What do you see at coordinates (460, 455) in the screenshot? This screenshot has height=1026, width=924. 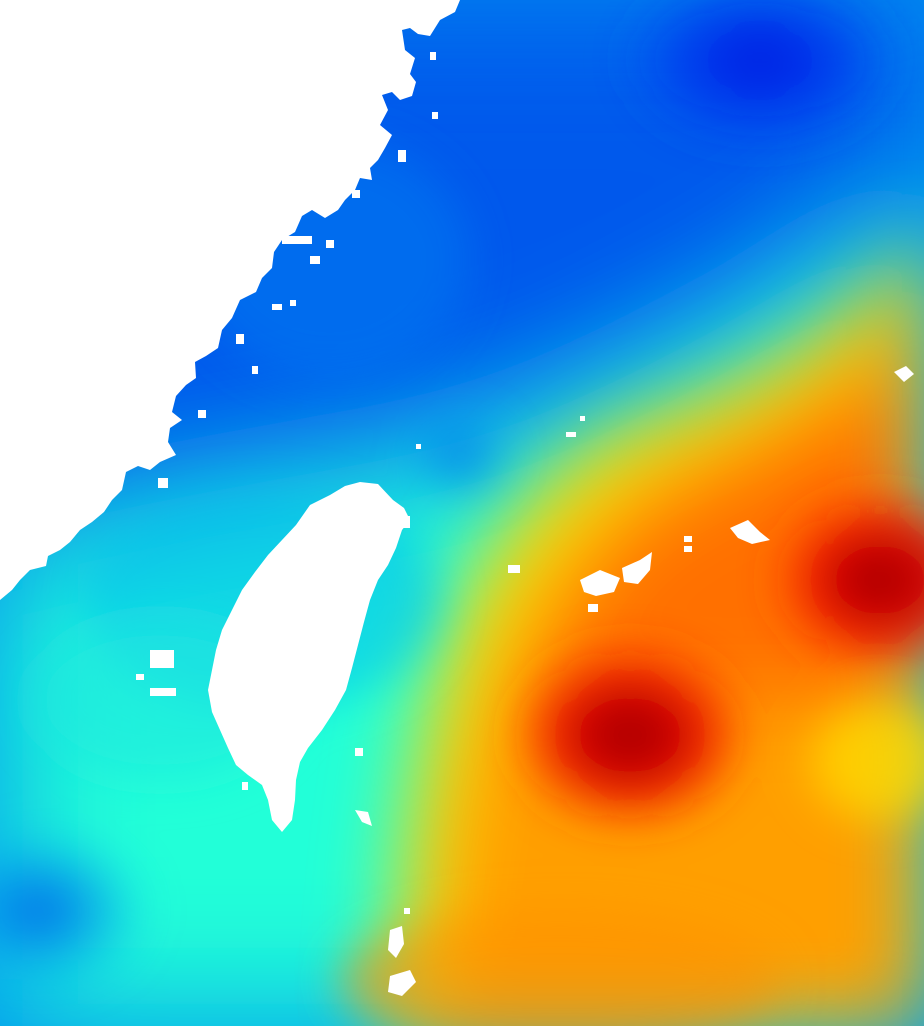 I see `cold-core-strait` at bounding box center [460, 455].